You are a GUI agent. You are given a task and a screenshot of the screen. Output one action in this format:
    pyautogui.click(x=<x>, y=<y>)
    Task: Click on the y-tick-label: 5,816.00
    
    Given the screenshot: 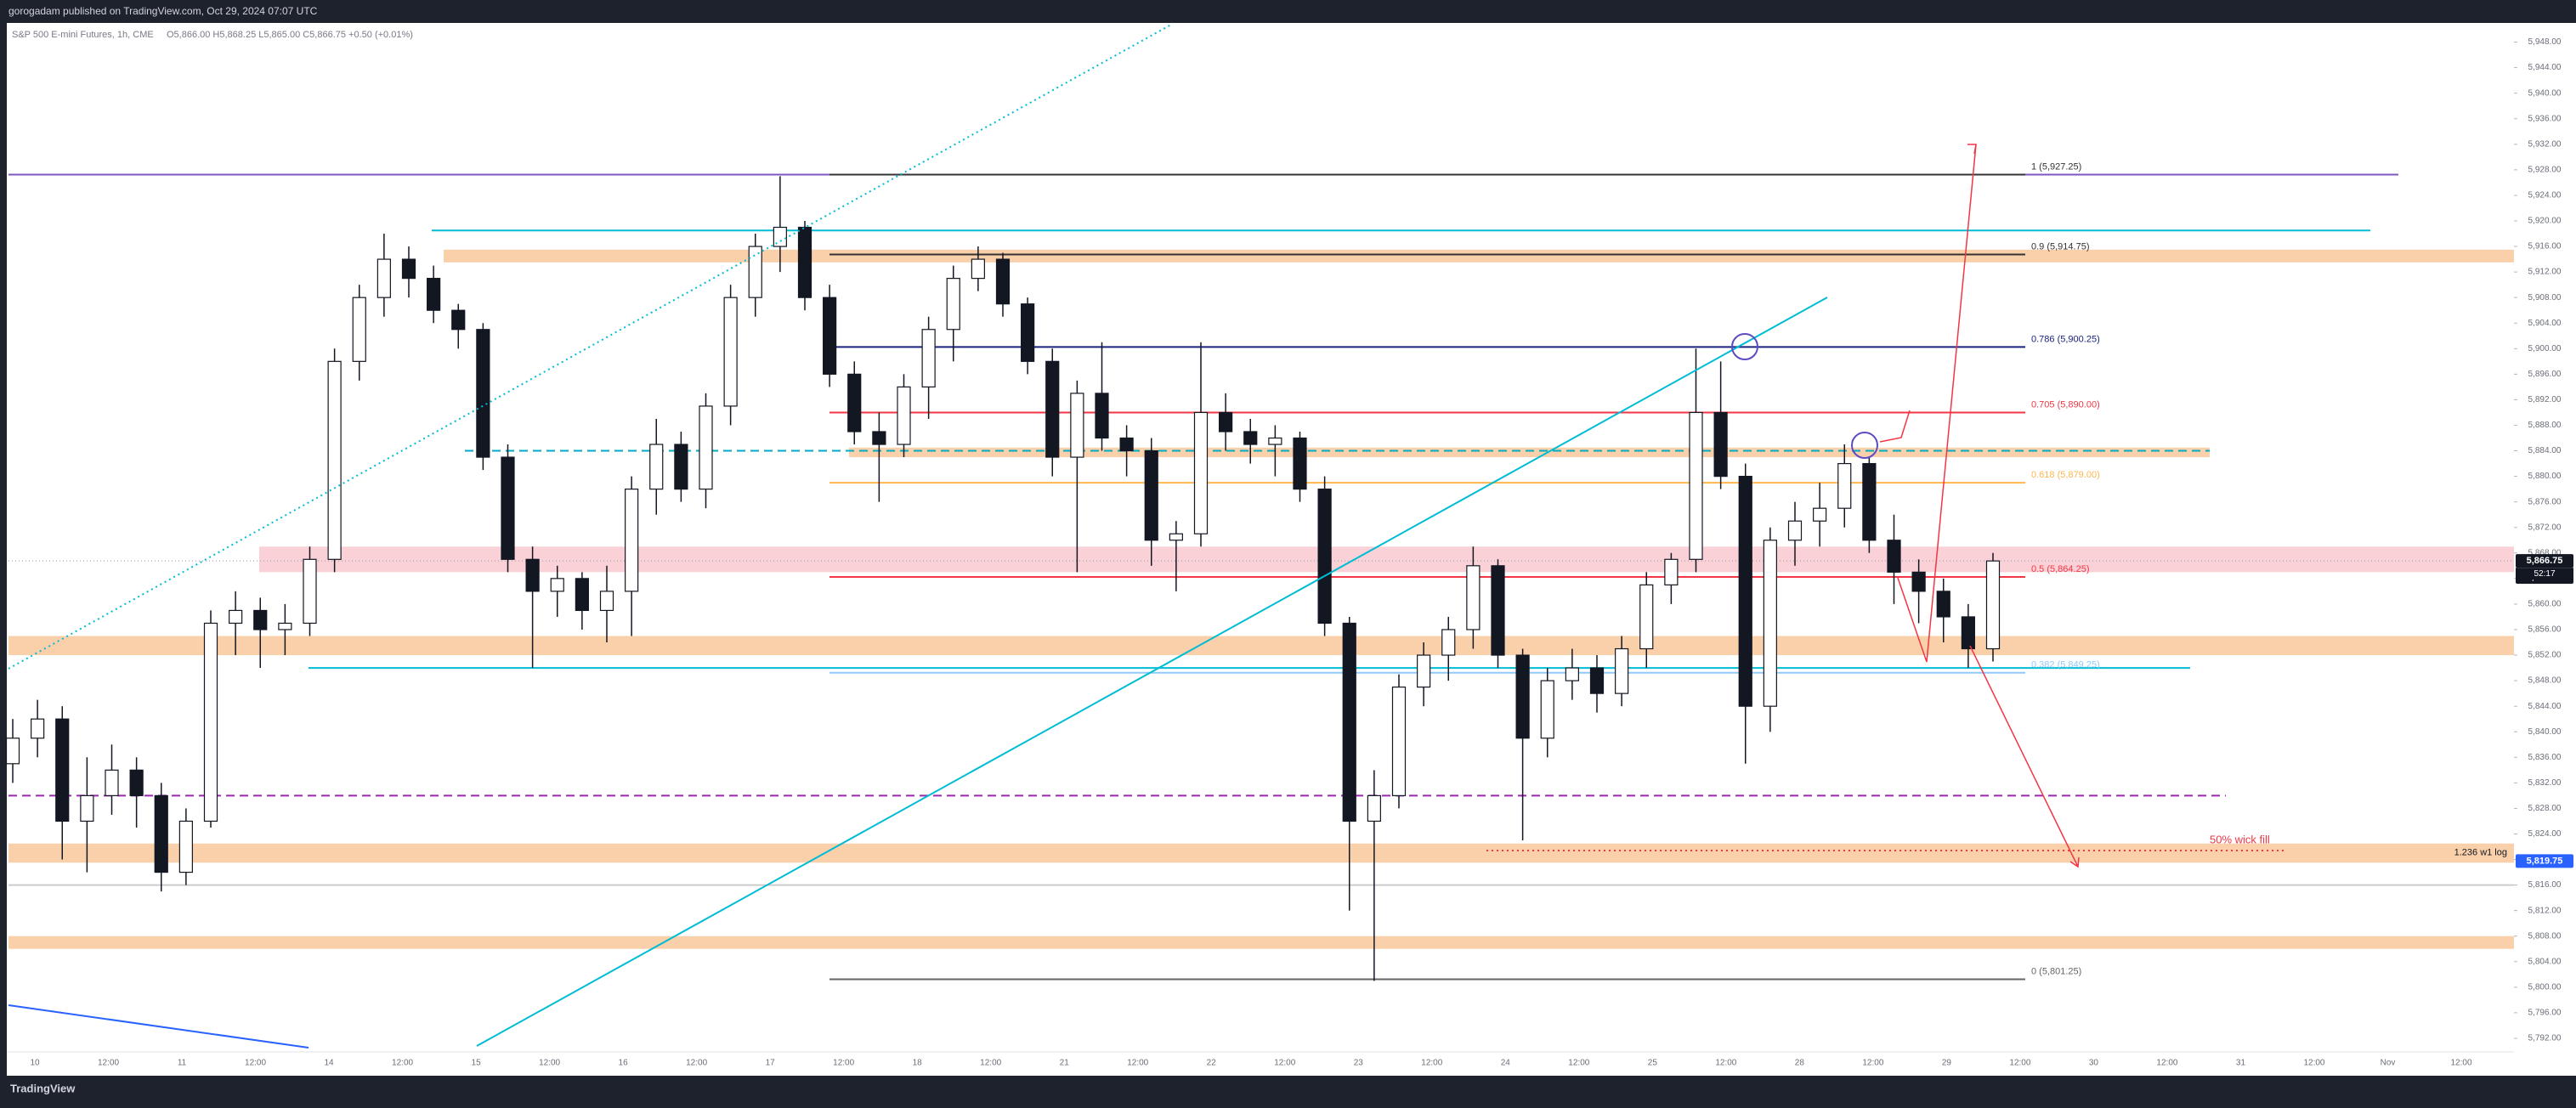 What is the action you would take?
    pyautogui.click(x=2545, y=885)
    